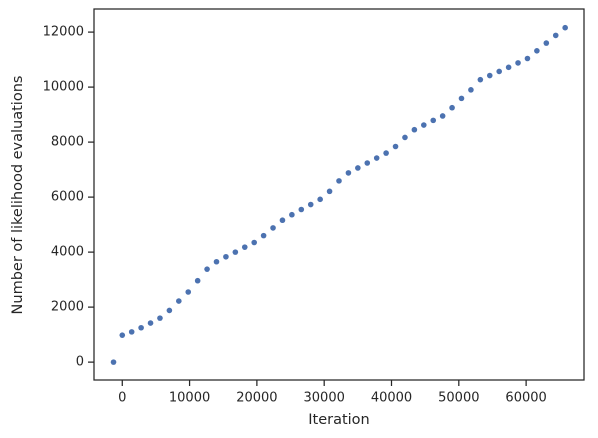 Image resolution: width=598 pixels, height=438 pixels. I want to click on y-tick-label: 6000, so click(67, 197).